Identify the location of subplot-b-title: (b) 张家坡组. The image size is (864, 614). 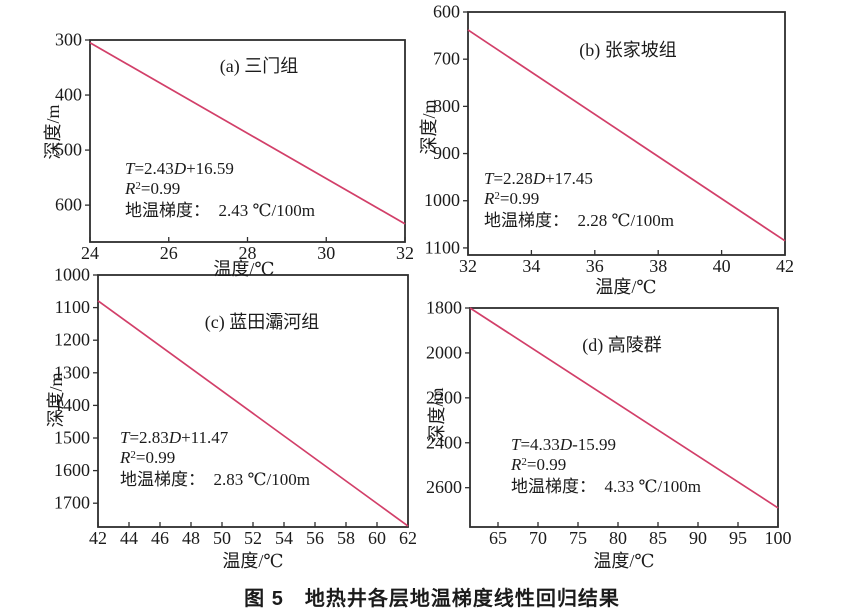
(628, 50).